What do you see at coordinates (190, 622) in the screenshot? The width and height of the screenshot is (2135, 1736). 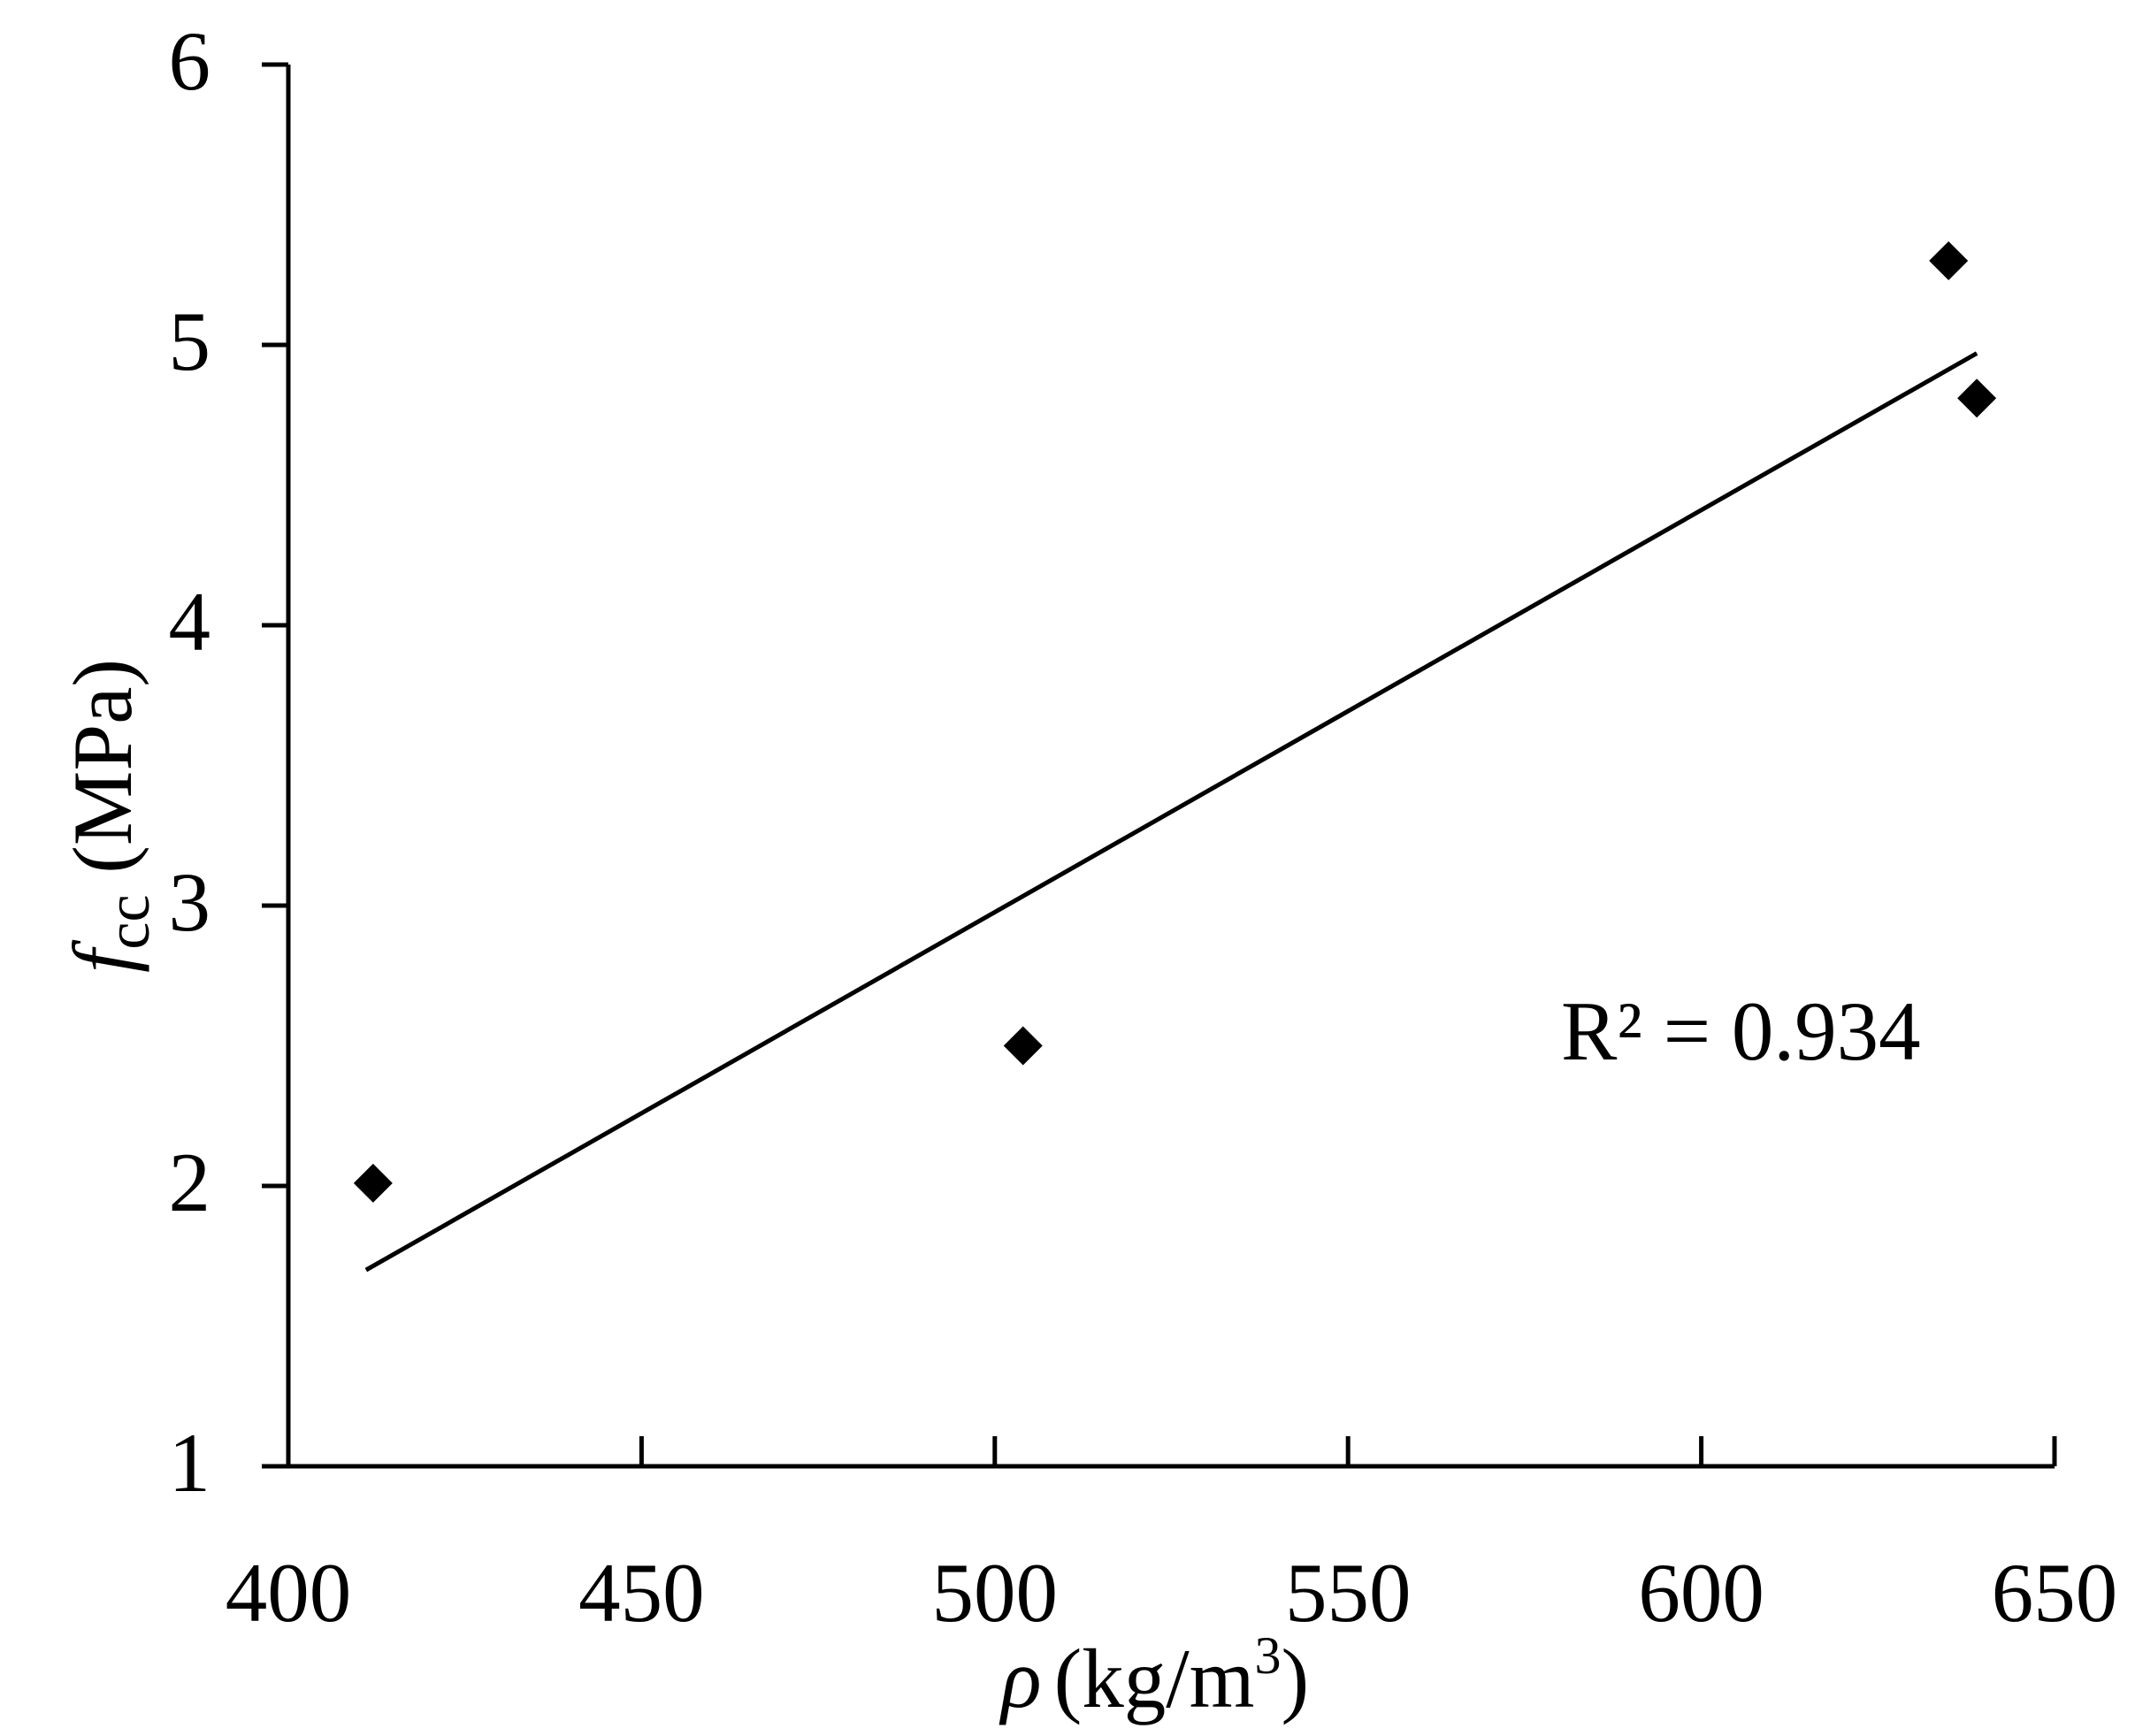 I see `y-tick-label: 4` at bounding box center [190, 622].